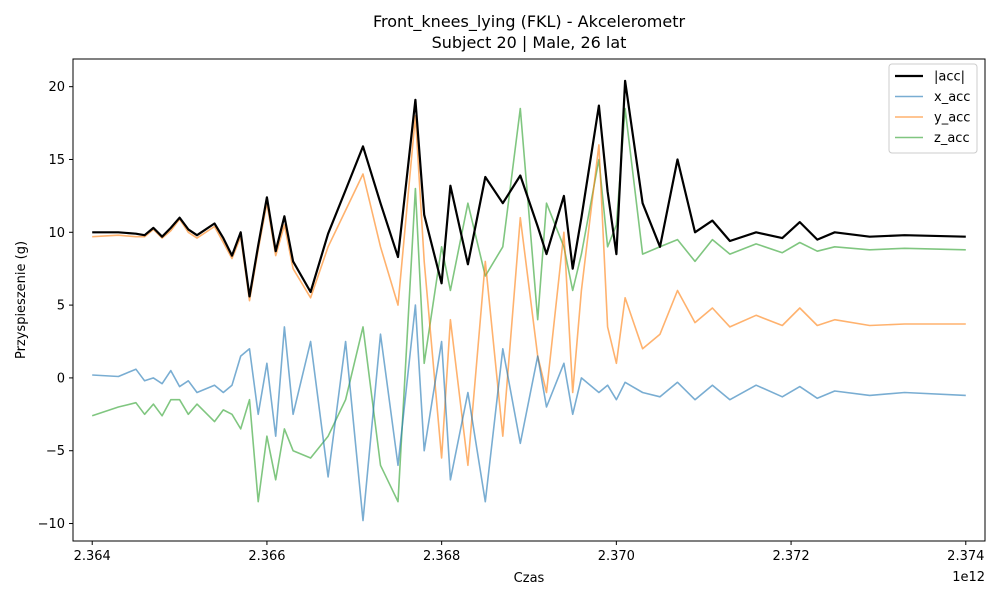 This screenshot has width=1000, height=600. Describe the element at coordinates (55, 306) in the screenshot. I see `y-axis-ticks: −10 −5 0 5 10 15 20` at that location.